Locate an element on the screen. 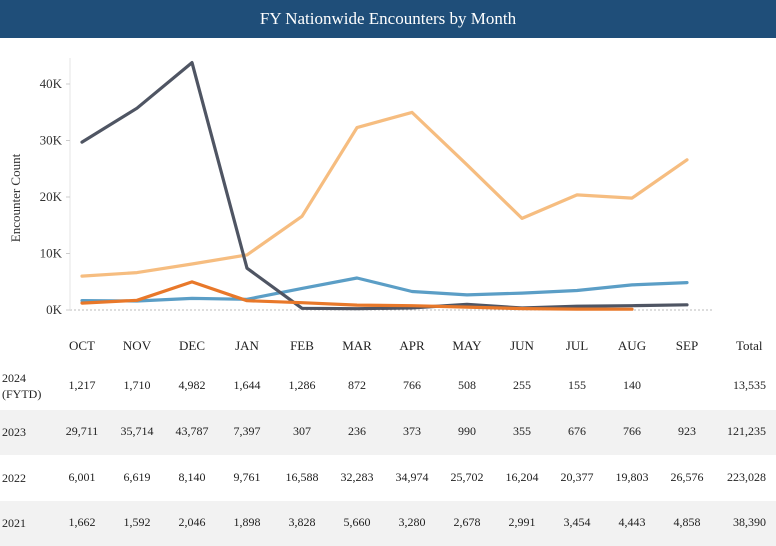  table-cell: 2,991 is located at coordinates (522, 522).